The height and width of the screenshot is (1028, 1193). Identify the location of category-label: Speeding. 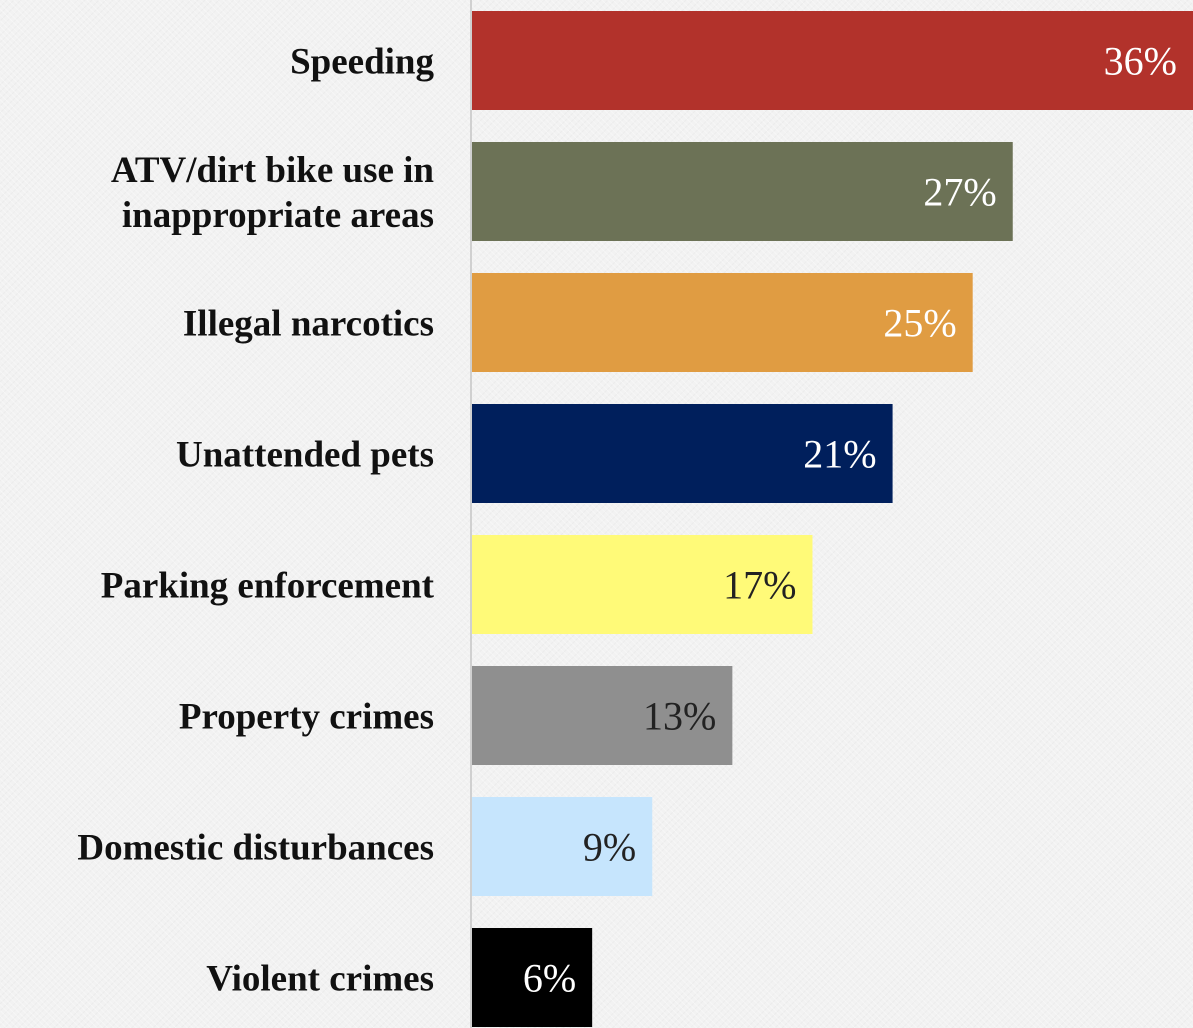
(362, 62).